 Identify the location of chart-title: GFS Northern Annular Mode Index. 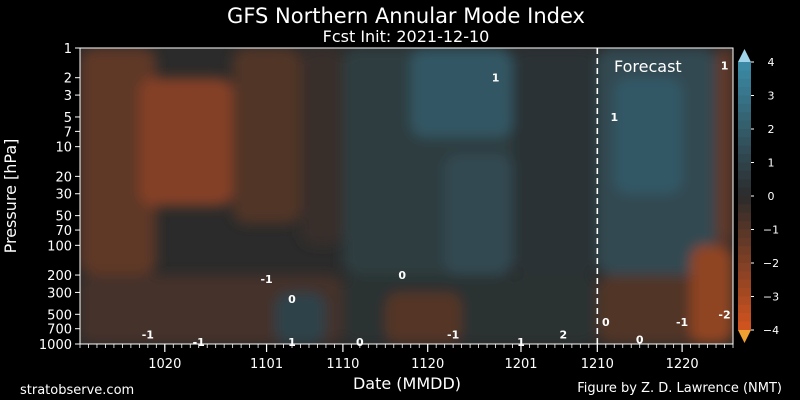
(406, 16).